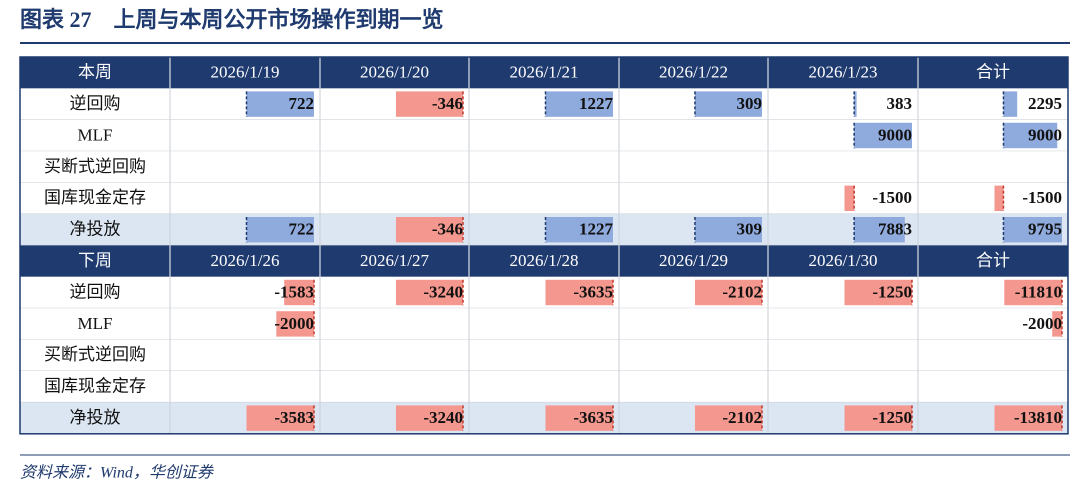  Describe the element at coordinates (1038, 291) in the screenshot. I see `cell-value: -11810` at that location.